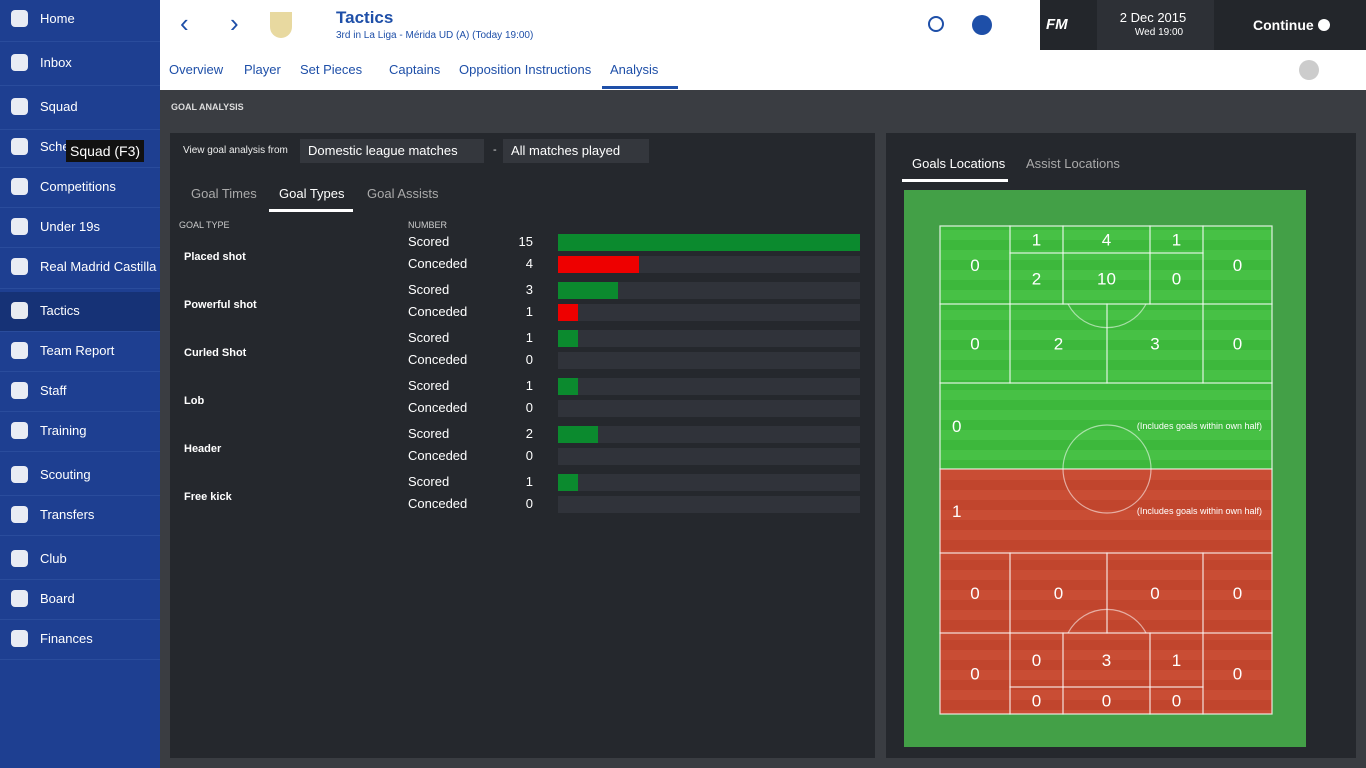 Image resolution: width=1366 pixels, height=768 pixels. Describe the element at coordinates (1036, 279) in the screenshot. I see `zone-value: 2` at that location.